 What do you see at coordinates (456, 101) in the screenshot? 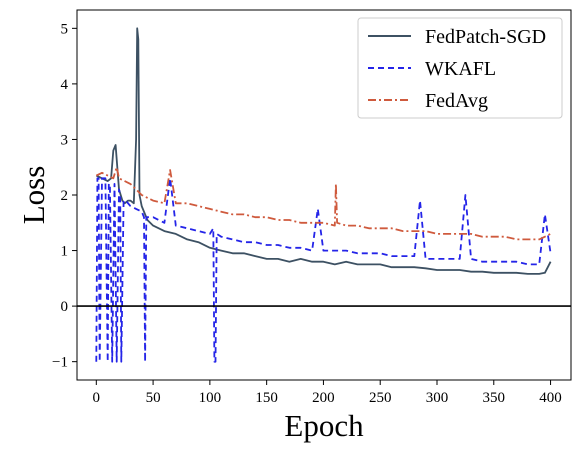
I see `legend-label: FedAvg` at bounding box center [456, 101].